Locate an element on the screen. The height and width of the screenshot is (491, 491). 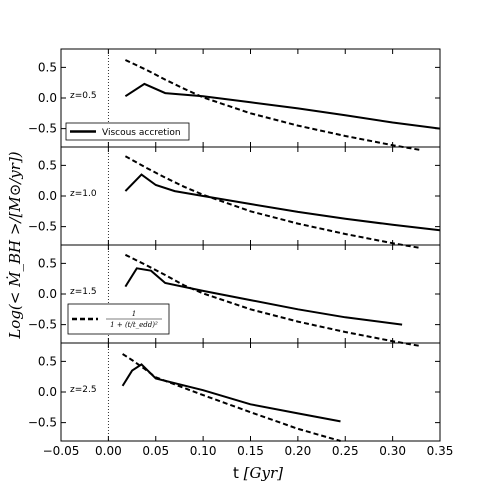
x-tick-label: 0.05 is located at coordinates (155, 451).